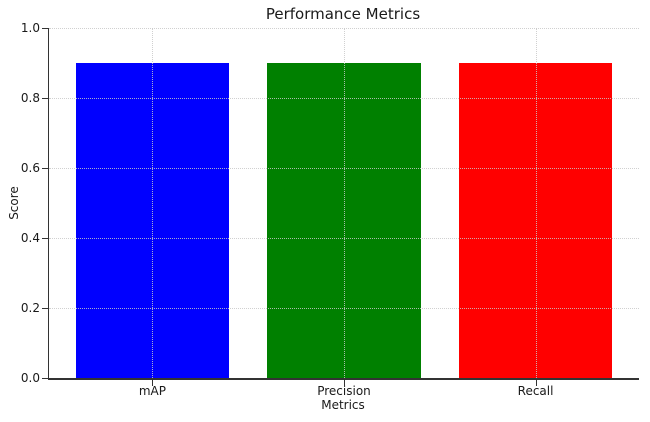  What do you see at coordinates (30, 168) in the screenshot?
I see `y-tick-label: 0.6` at bounding box center [30, 168].